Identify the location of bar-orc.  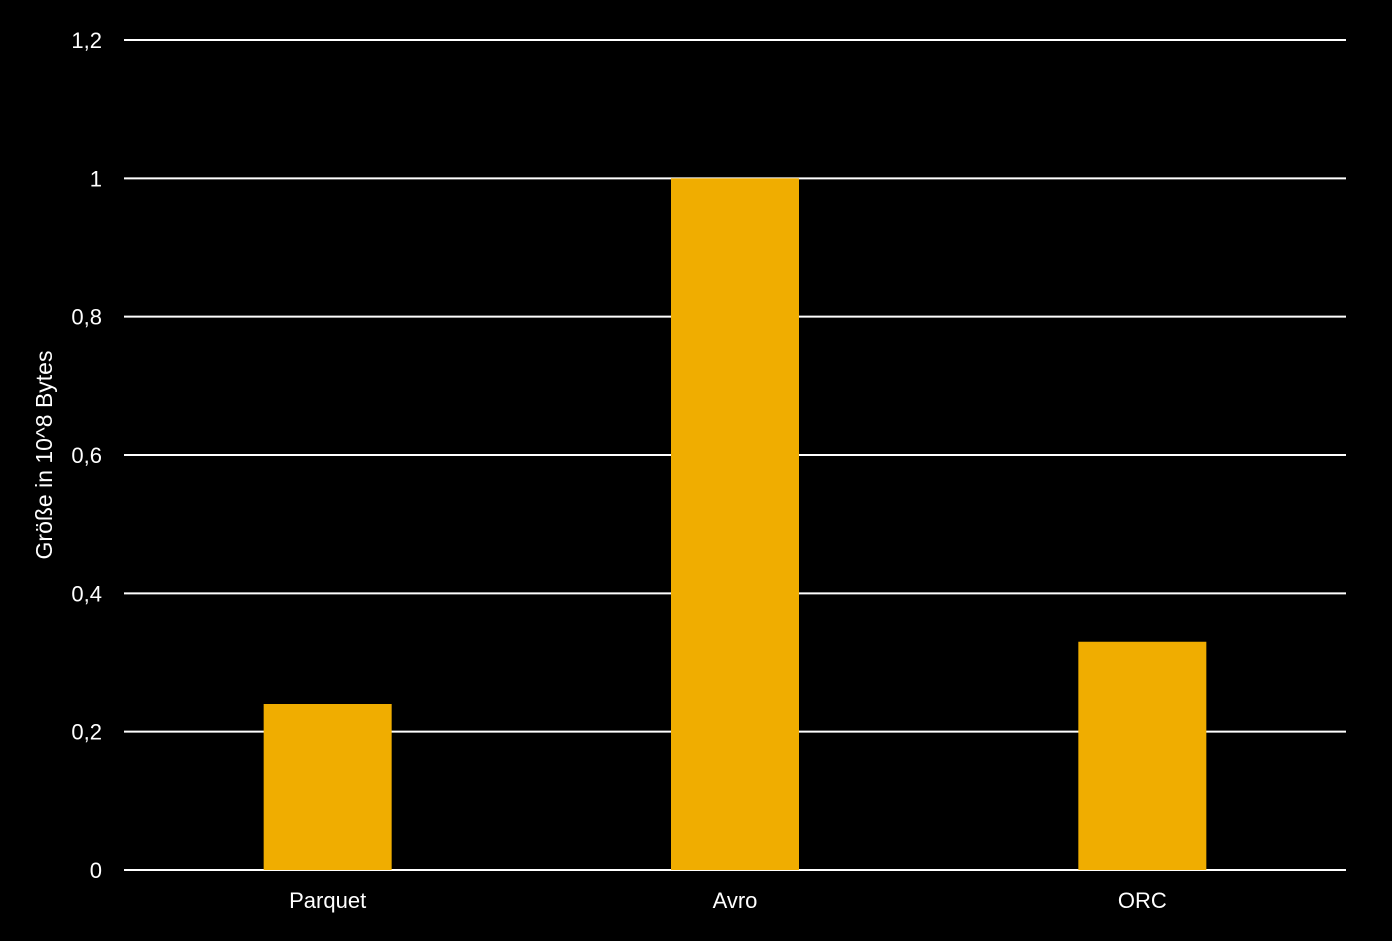
(1142, 755).